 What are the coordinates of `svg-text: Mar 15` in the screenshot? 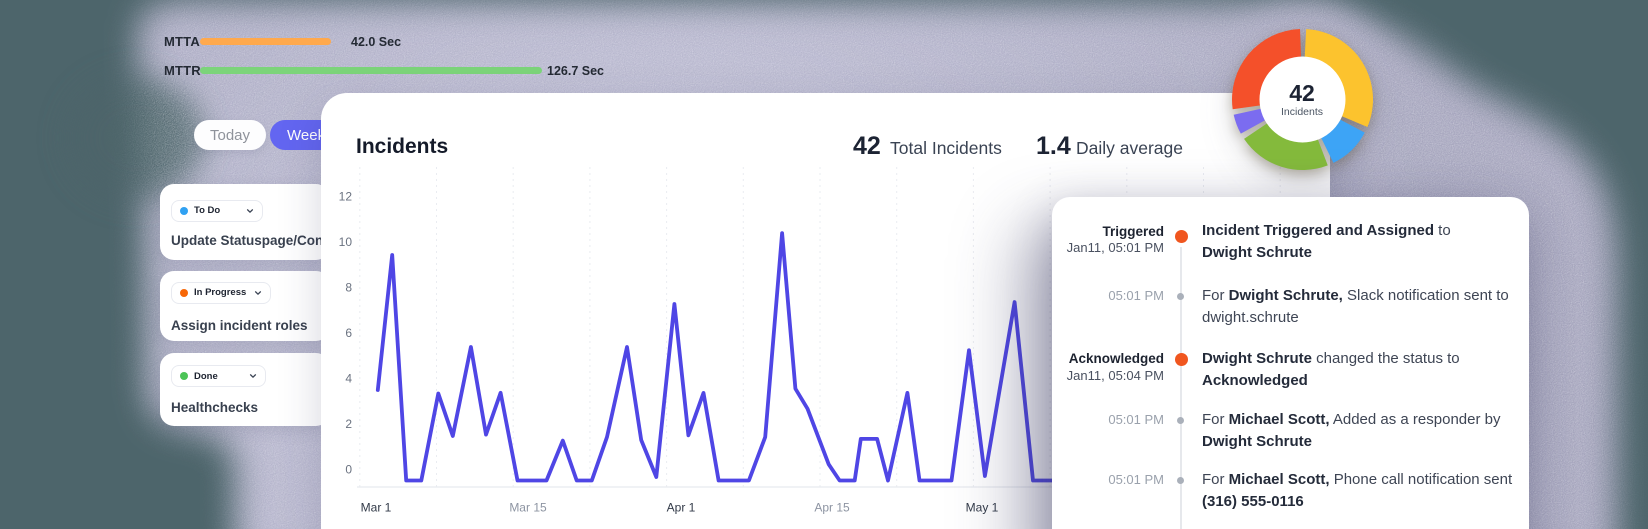 It's located at (528, 508).